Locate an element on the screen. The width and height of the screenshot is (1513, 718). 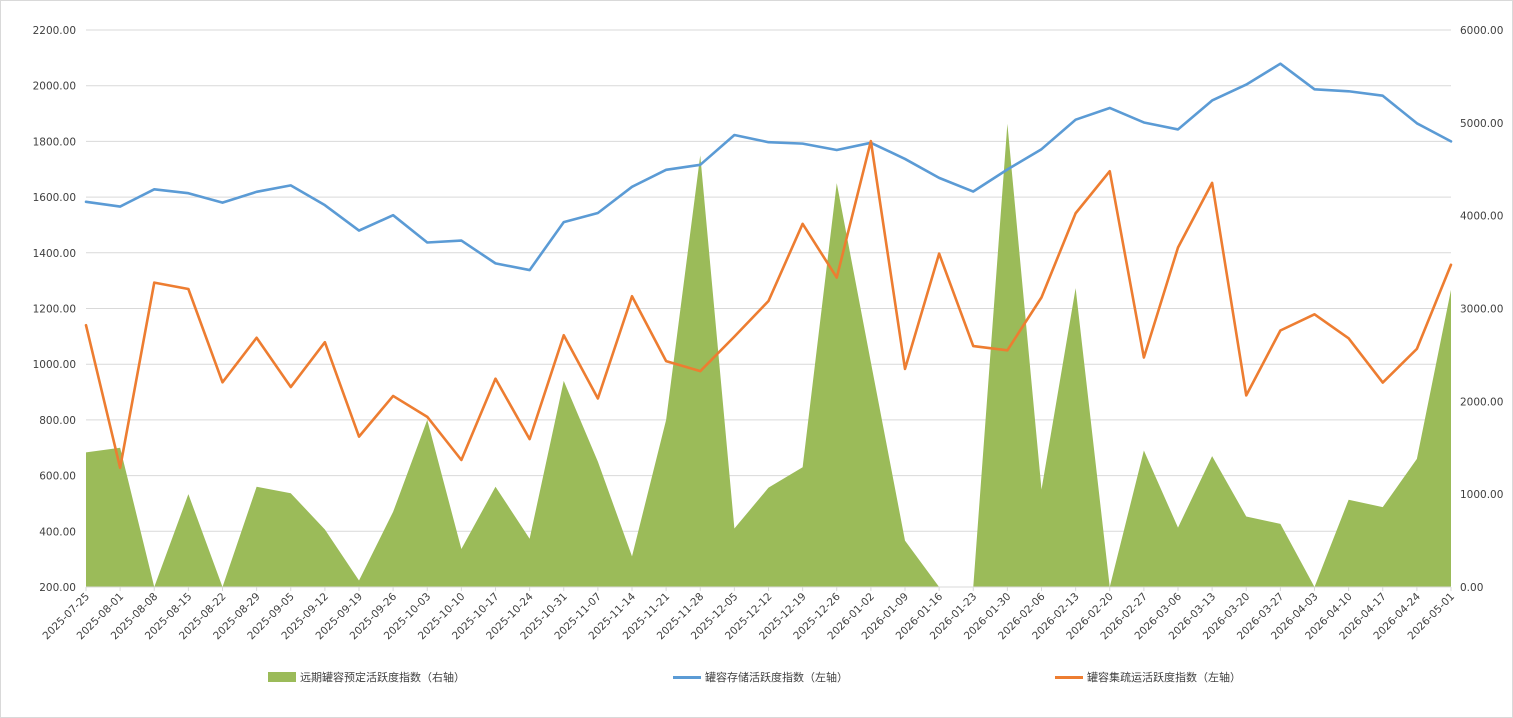
left-axis-tick-label: 1000.00 is located at coordinates (54, 365).